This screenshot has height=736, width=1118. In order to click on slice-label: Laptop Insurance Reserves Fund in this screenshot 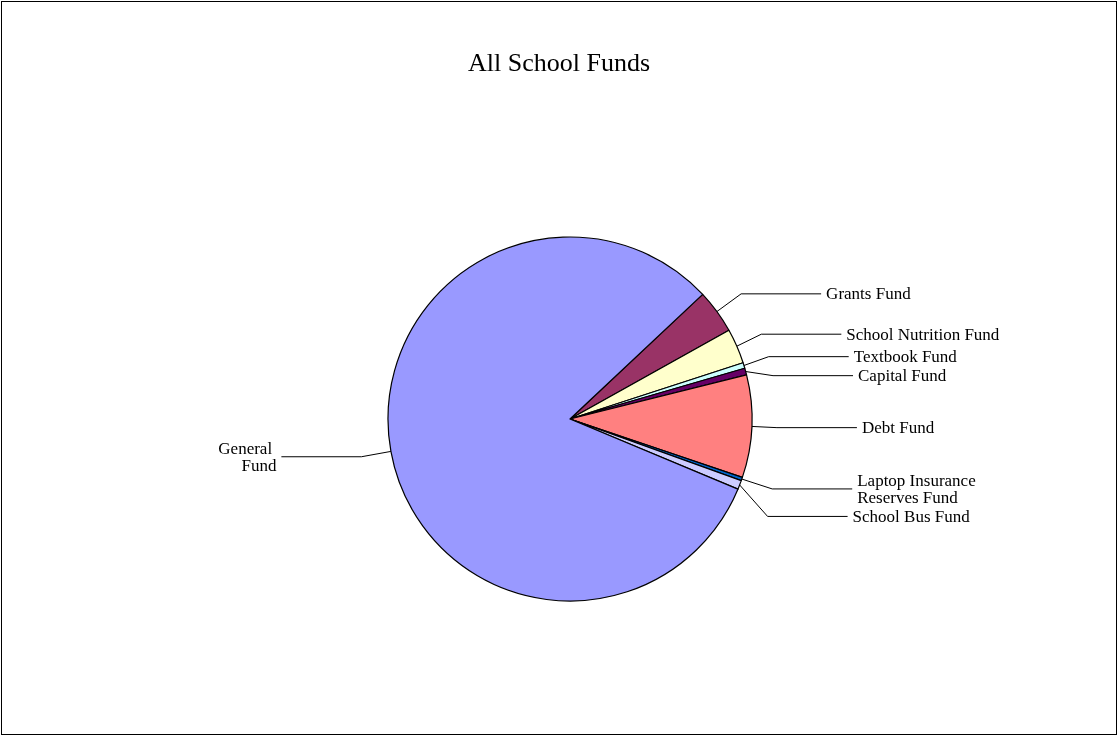, I will do `click(918, 488)`.